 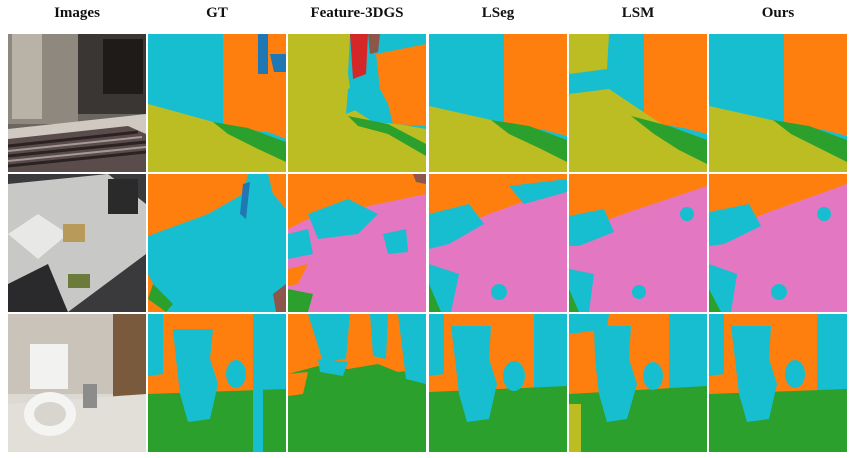 I want to click on bedroom-lseg-segmentation, so click(x=498, y=103).